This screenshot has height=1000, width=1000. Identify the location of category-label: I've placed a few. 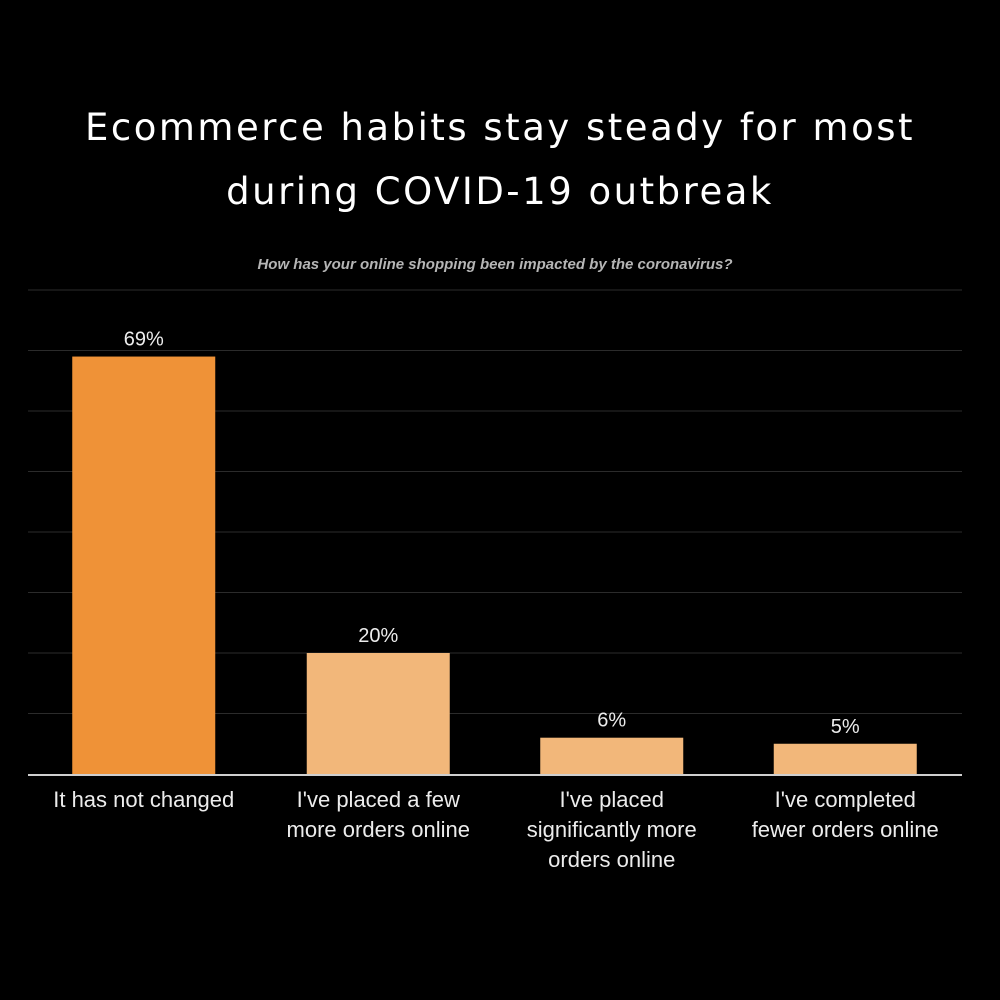
(378, 799).